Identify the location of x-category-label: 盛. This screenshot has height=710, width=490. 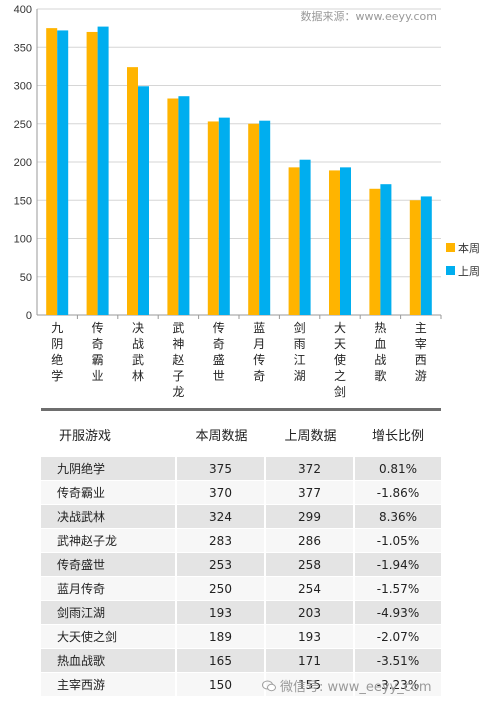
(219, 359).